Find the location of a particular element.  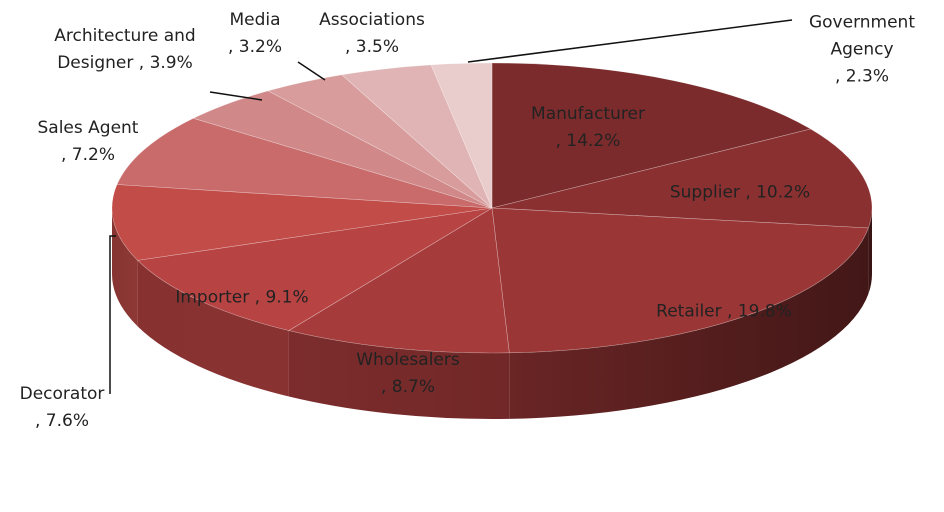

value-label: , 3.5% is located at coordinates (372, 47).